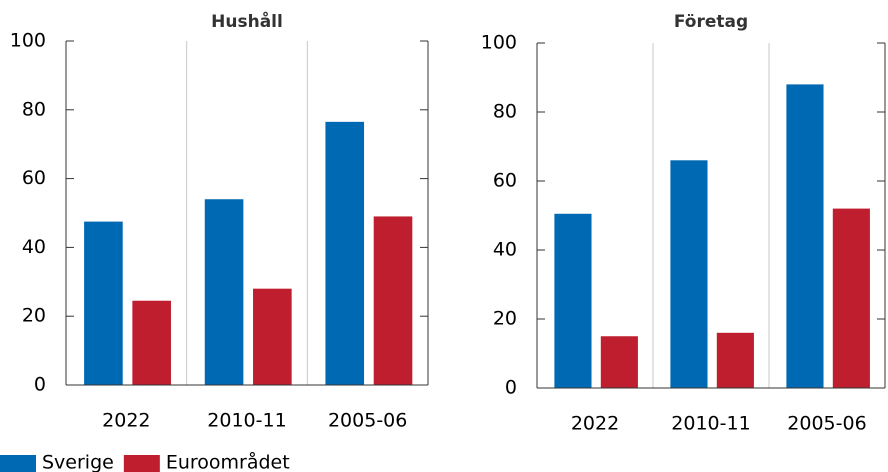  What do you see at coordinates (78, 462) in the screenshot?
I see `legend-label: Sverige` at bounding box center [78, 462].